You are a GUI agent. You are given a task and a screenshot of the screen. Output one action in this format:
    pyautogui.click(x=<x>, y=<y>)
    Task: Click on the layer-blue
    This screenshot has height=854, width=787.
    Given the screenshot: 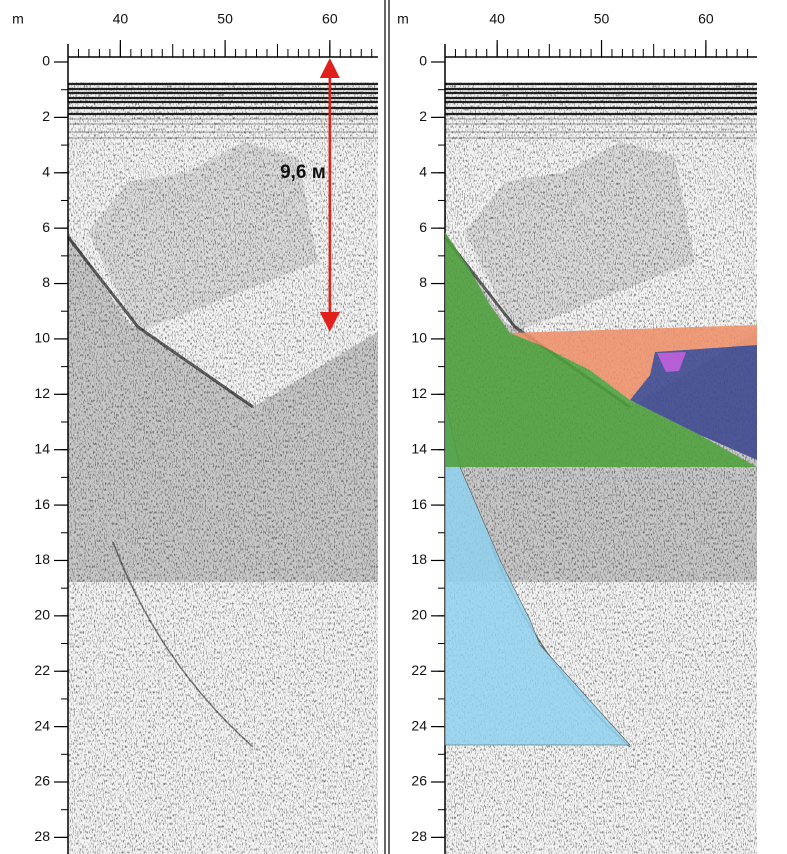 What is the action you would take?
    pyautogui.click(x=693, y=402)
    